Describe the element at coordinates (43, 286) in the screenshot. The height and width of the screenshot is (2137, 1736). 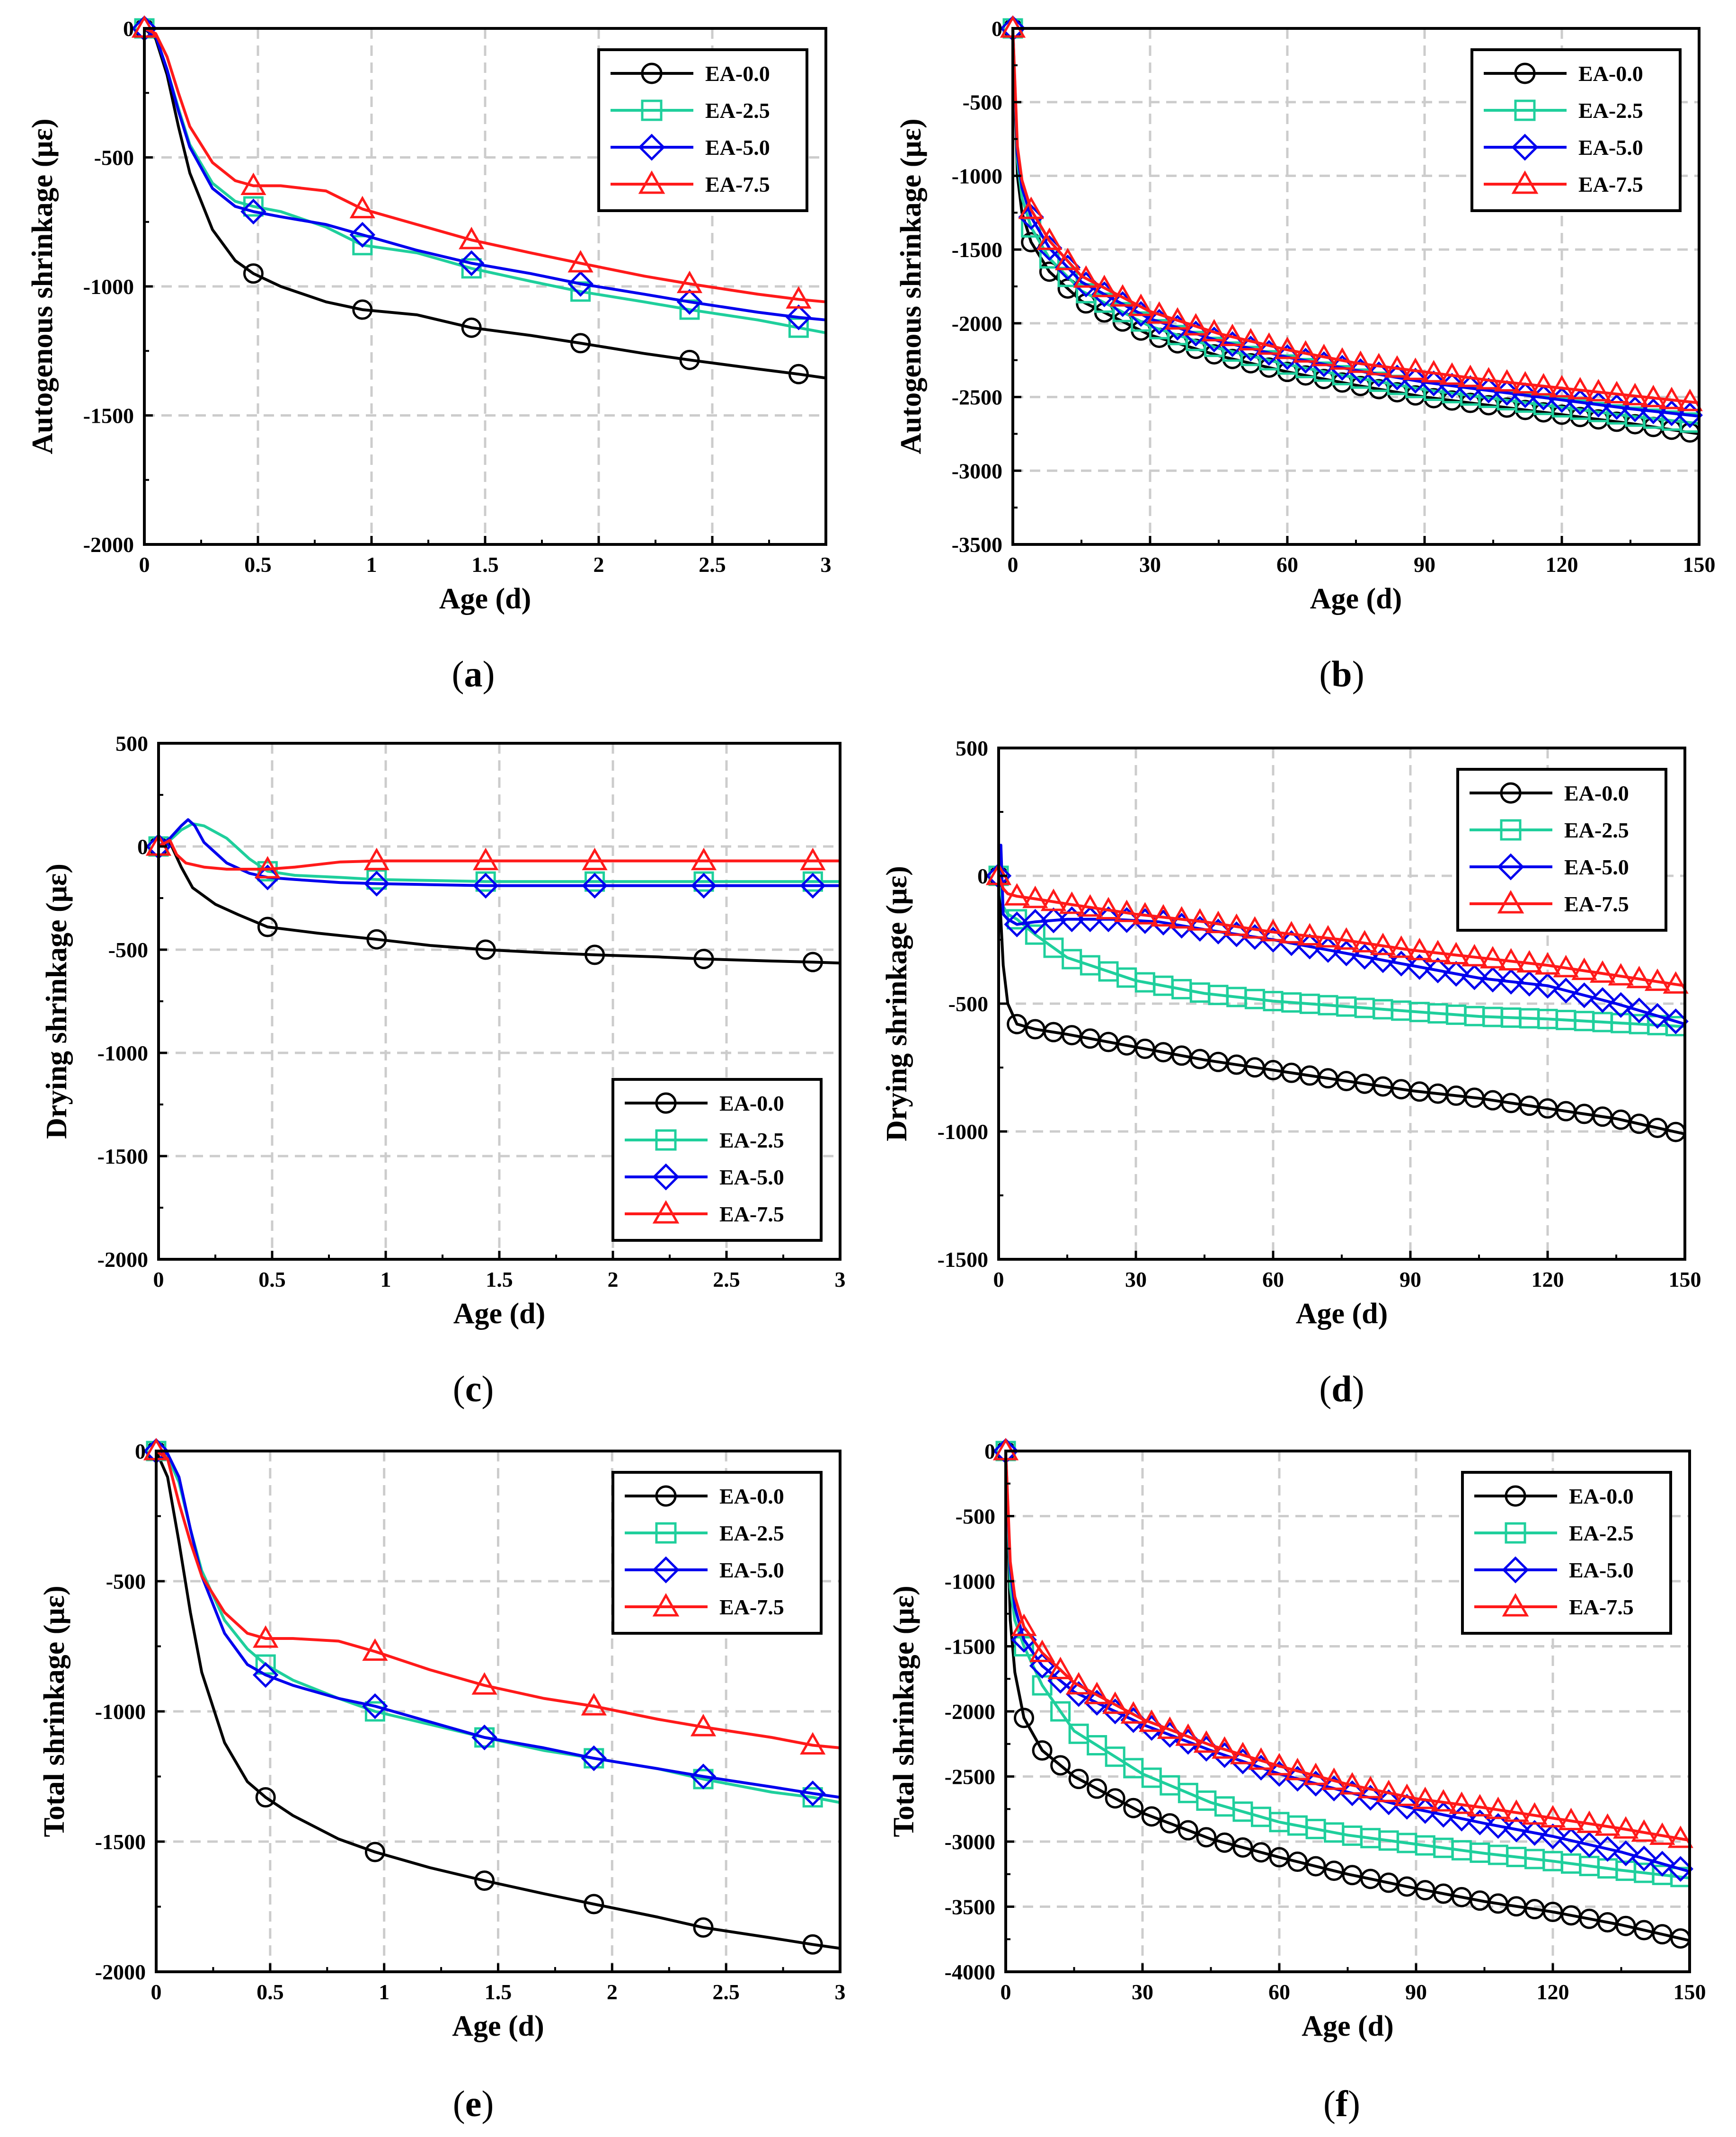
I see `y-axis-title: Autogenous shrinkage (με)` at that location.